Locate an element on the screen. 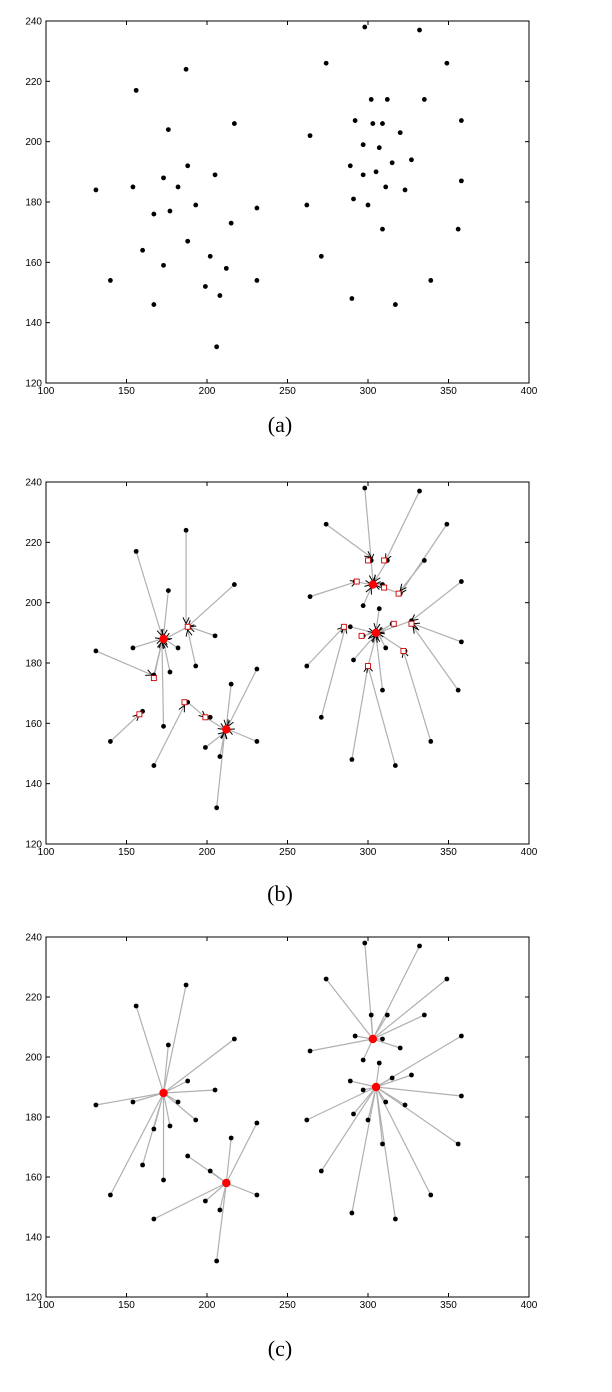  x-tick-label: 300 is located at coordinates (368, 852).